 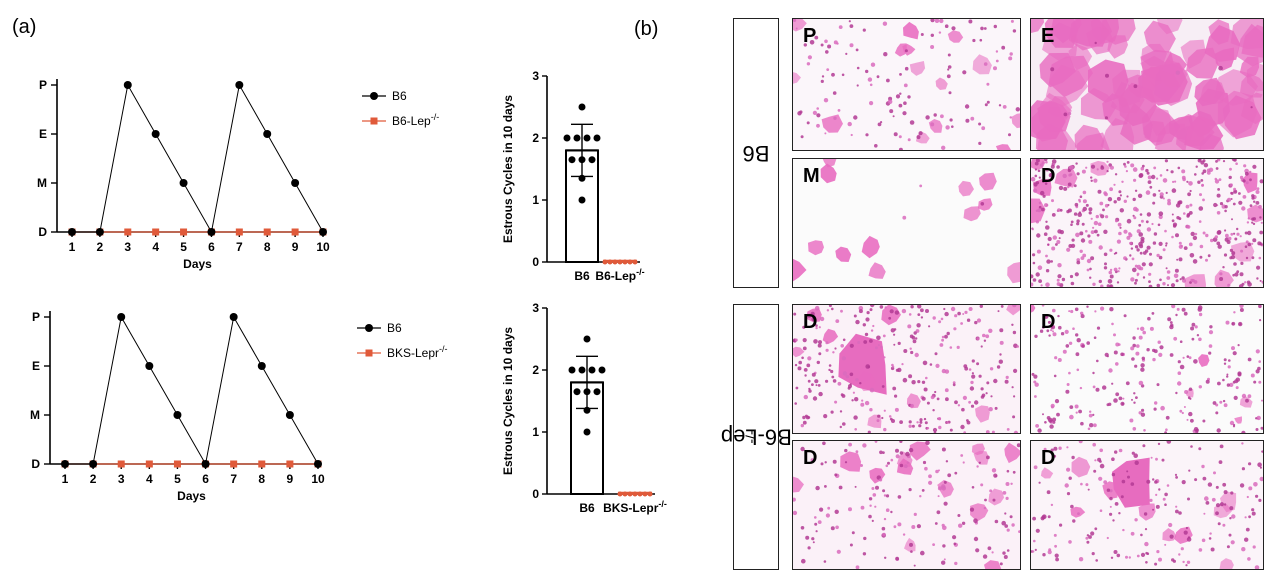 I want to click on y-tick-label: 3, so click(x=535, y=308).